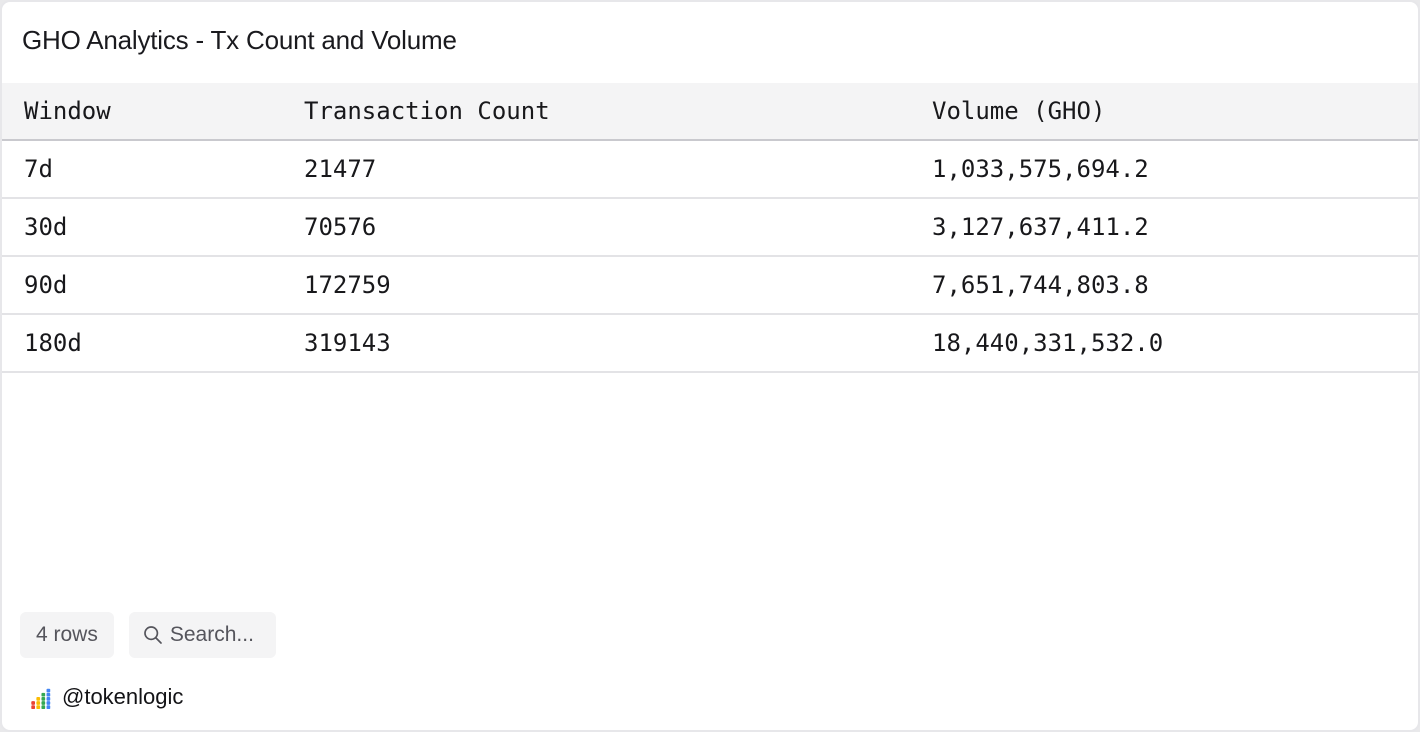 This screenshot has width=1420, height=732. What do you see at coordinates (710, 112) in the screenshot?
I see `table-header-row: Window Transaction Count Volume (GHO)` at bounding box center [710, 112].